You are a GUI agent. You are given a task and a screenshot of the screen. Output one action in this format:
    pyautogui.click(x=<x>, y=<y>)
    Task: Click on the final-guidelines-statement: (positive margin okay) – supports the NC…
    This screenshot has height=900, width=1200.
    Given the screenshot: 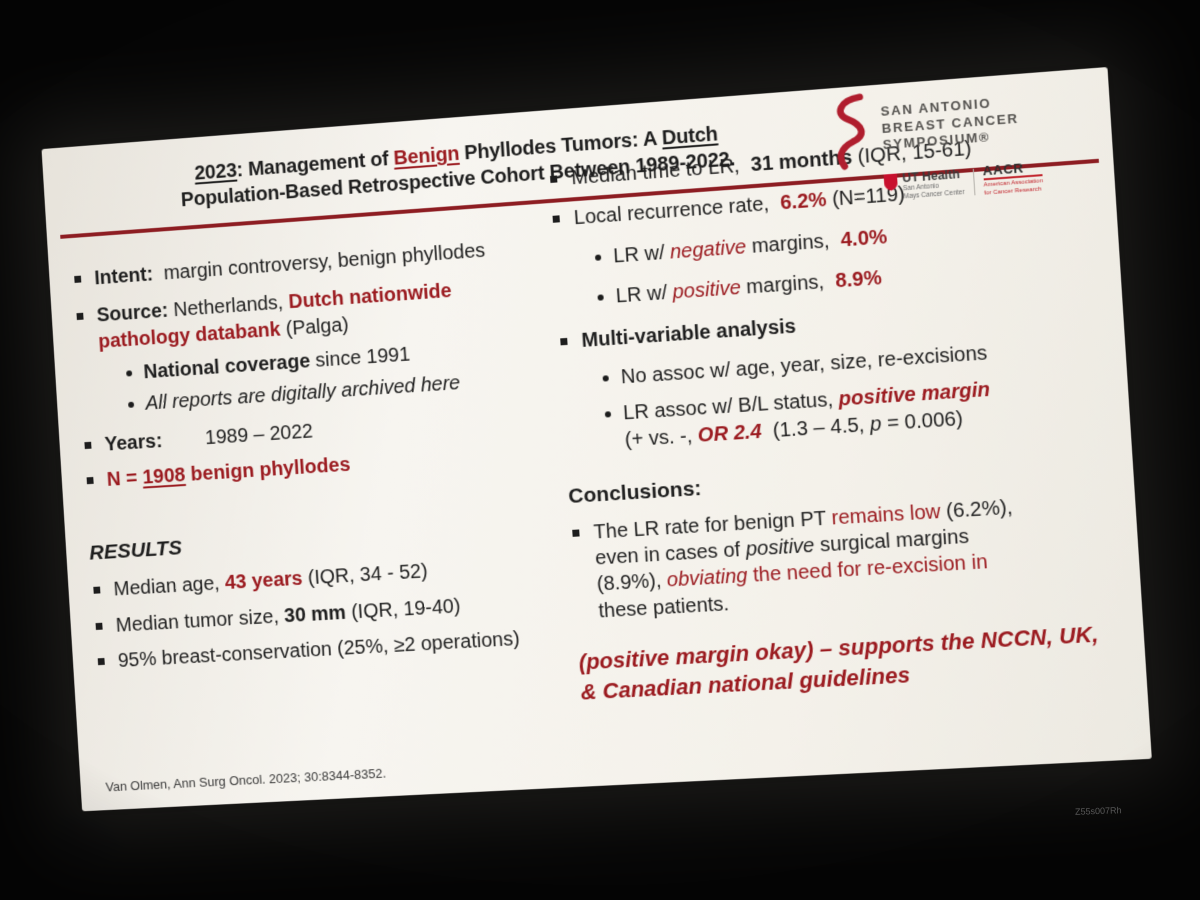 What is the action you would take?
    pyautogui.click(x=839, y=663)
    